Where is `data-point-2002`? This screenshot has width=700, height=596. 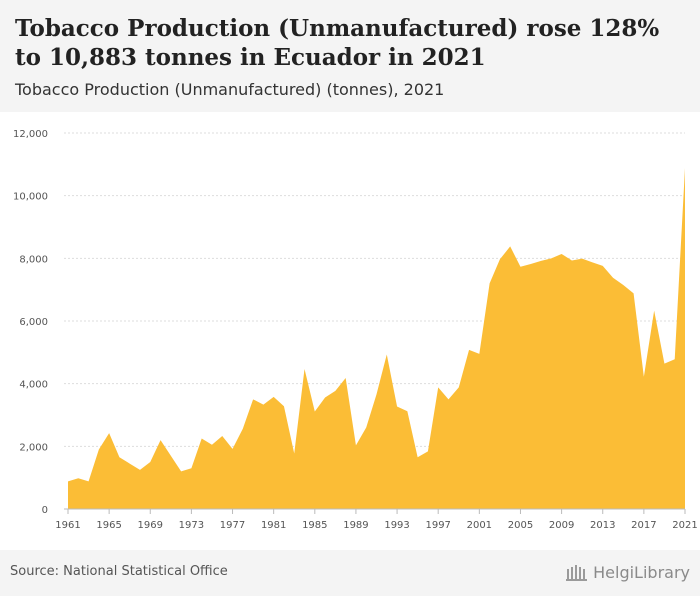
data-point-2002 is located at coordinates (490, 283).